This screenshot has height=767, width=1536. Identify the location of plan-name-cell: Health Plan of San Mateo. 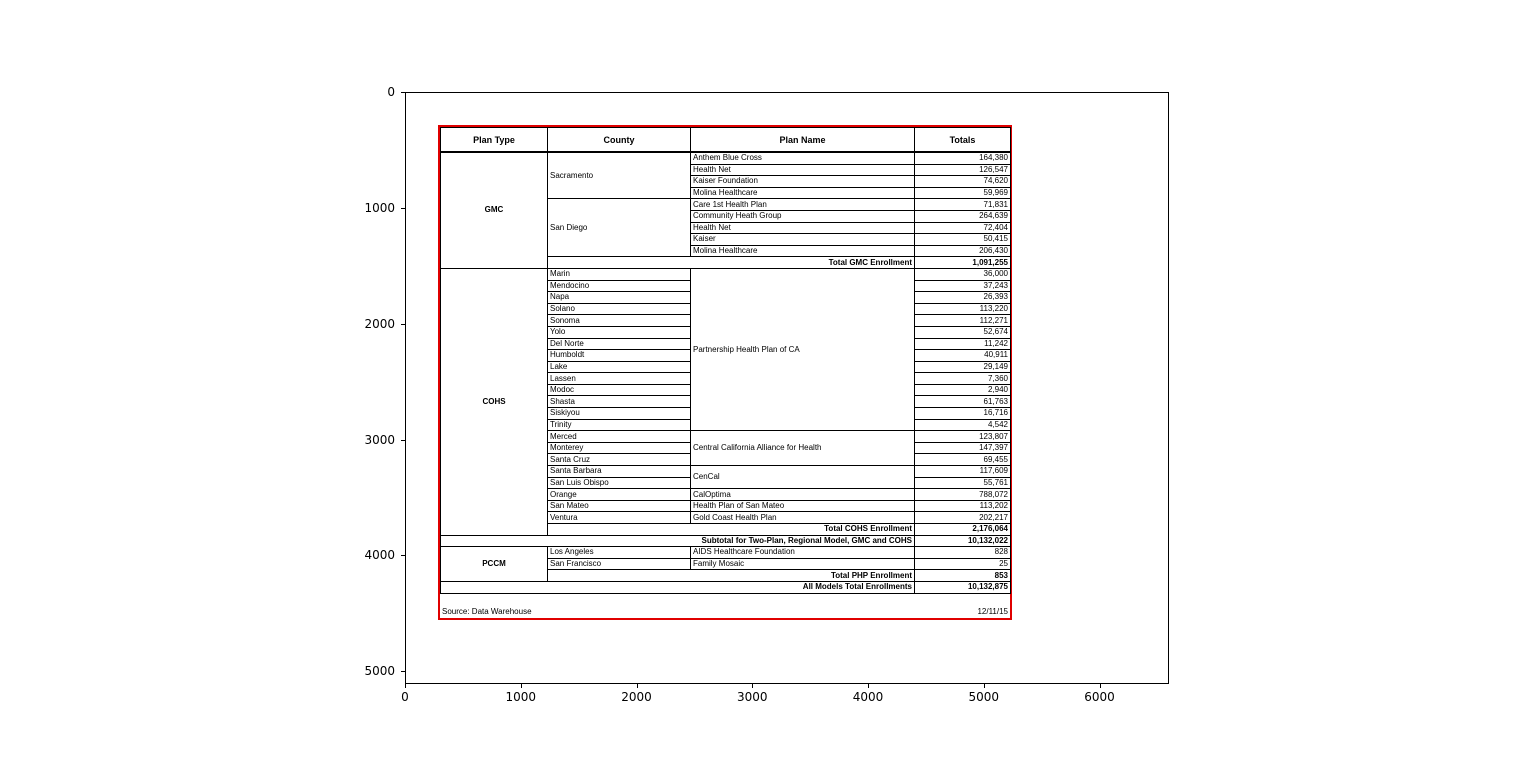
(802, 506).